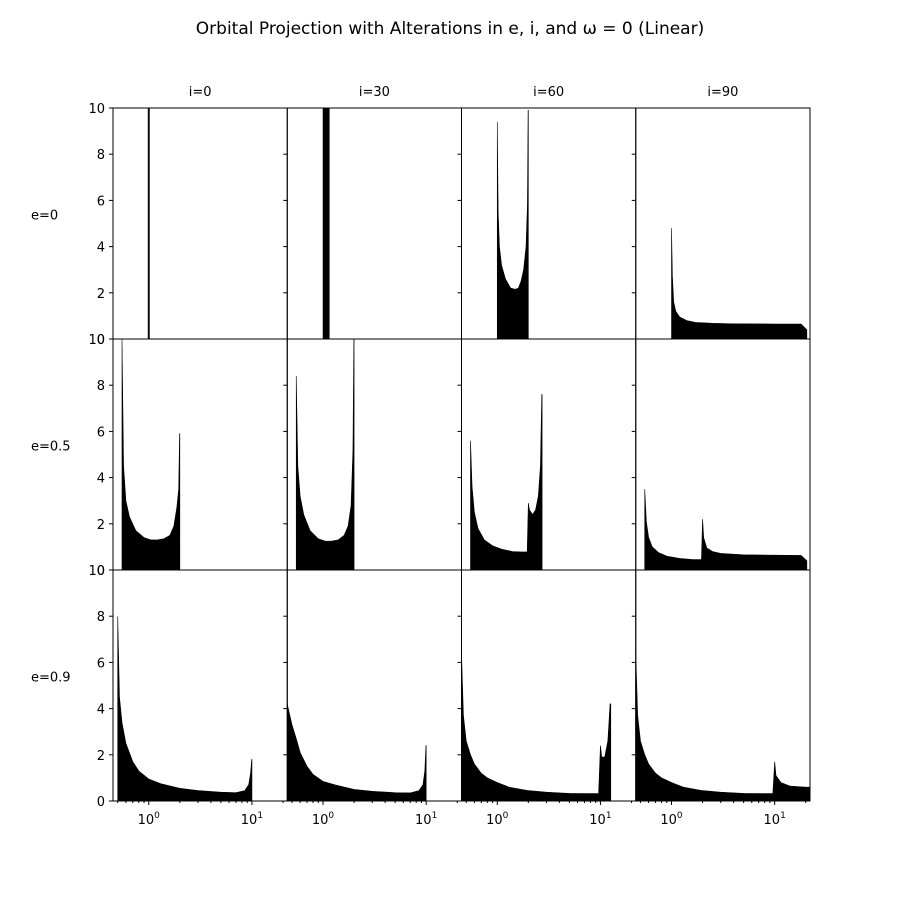 The image size is (900, 900). I want to click on column-label: i=60, so click(548, 92).